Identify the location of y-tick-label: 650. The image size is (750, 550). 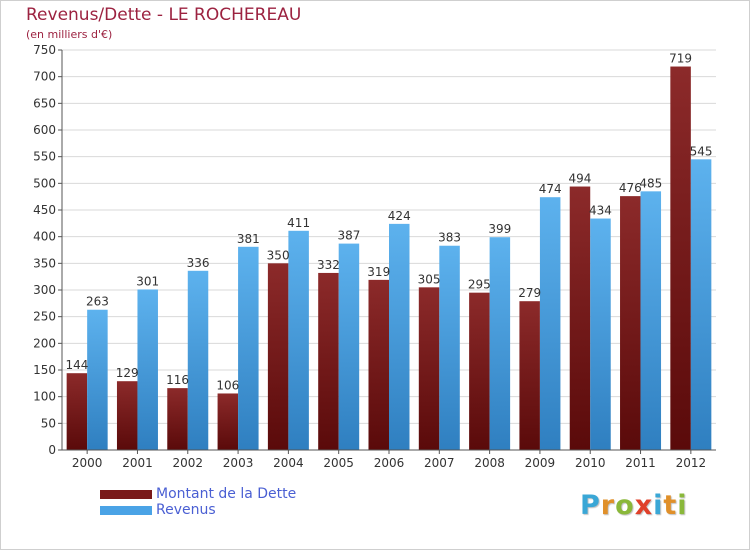
(44, 103).